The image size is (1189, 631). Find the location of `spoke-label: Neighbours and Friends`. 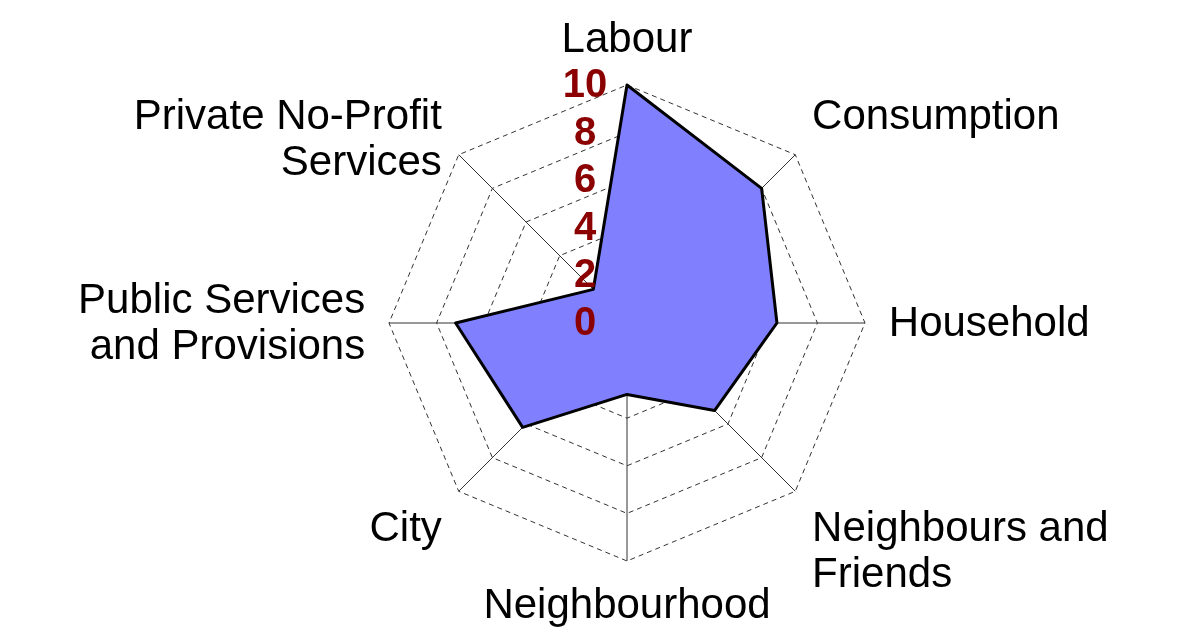

spoke-label: Neighbours and Friends is located at coordinates (960, 550).